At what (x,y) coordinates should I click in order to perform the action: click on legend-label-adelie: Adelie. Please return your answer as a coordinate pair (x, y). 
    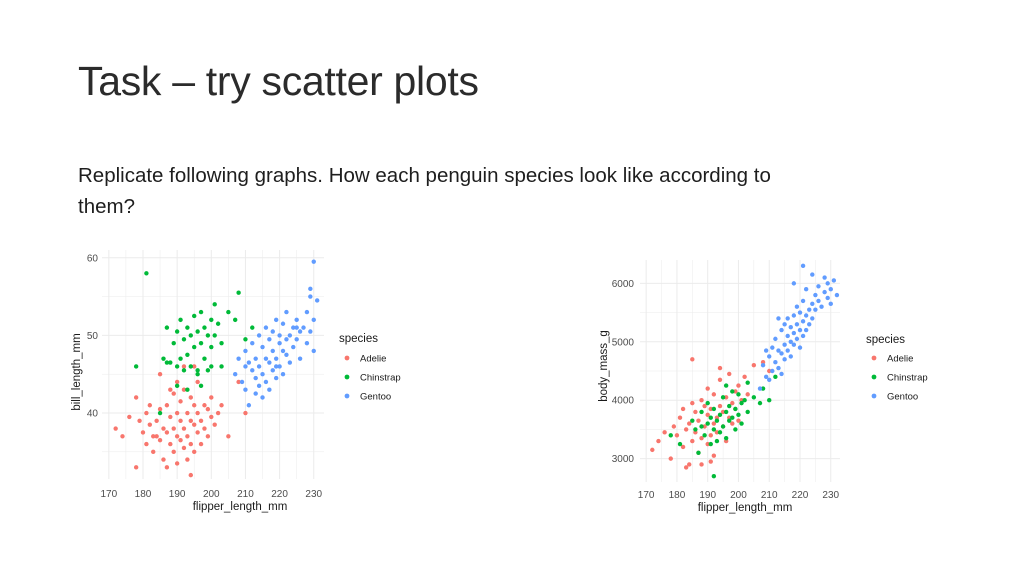
    Looking at the image, I should click on (373, 358).